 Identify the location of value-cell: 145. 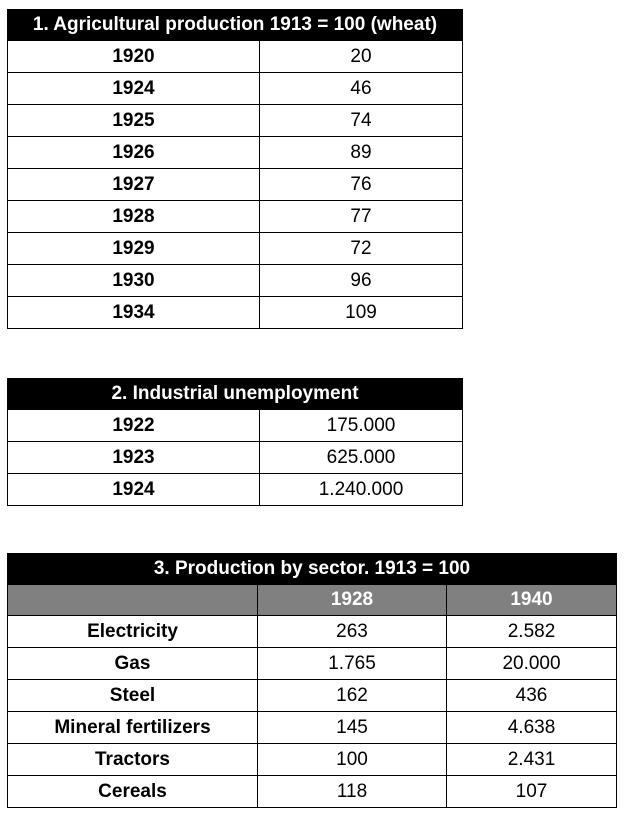
(352, 727).